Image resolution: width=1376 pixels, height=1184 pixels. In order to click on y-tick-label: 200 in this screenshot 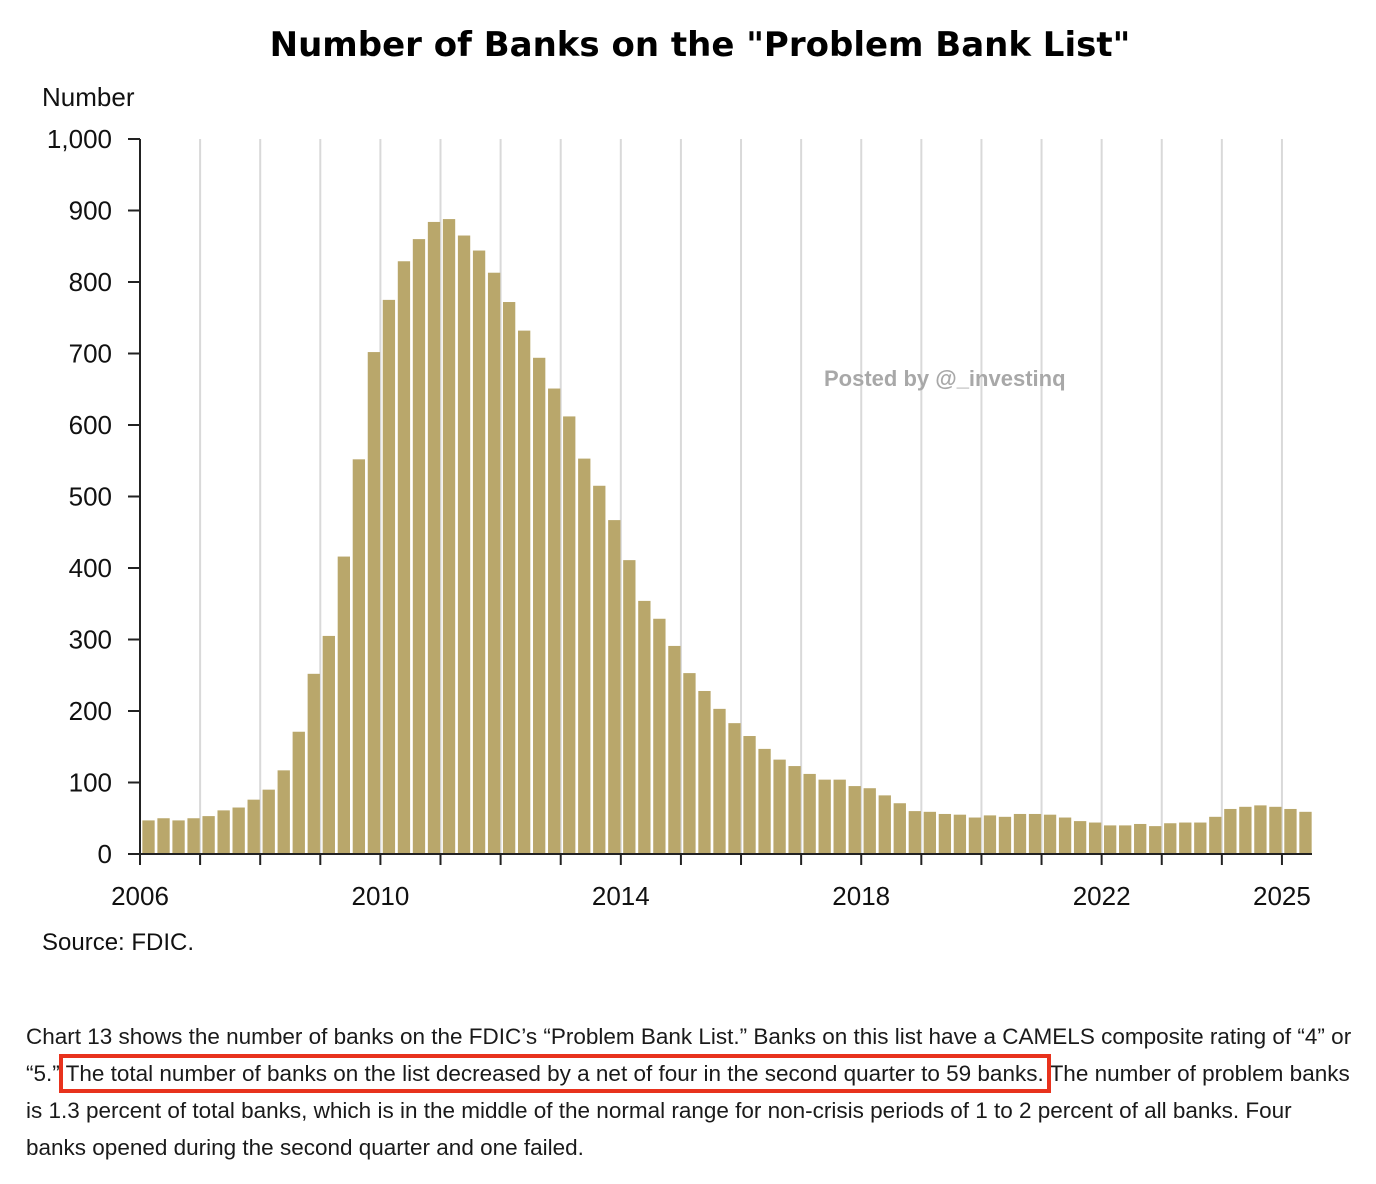, I will do `click(90, 711)`.